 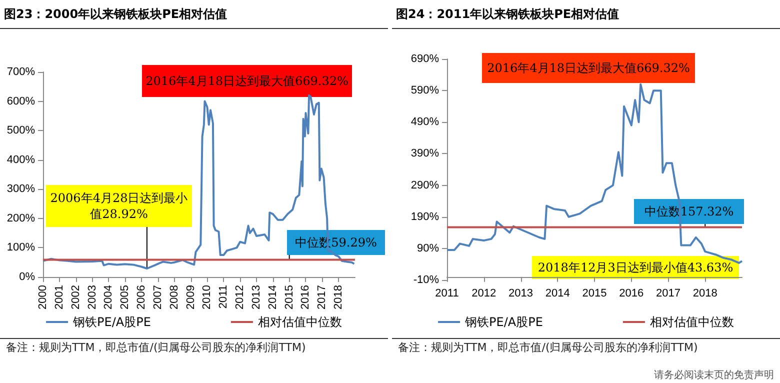 What do you see at coordinates (92, 297) in the screenshot?
I see `x-tick-label: 2003` at bounding box center [92, 297].